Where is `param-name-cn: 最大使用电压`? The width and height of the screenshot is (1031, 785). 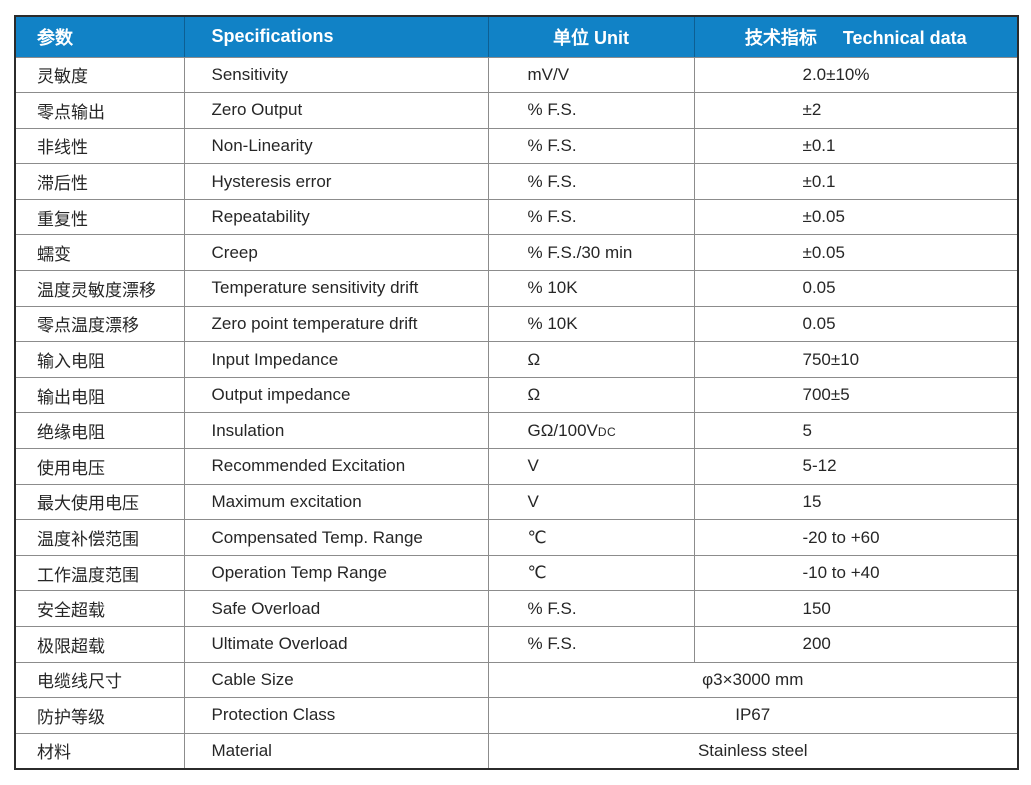
param-name-cn: 最大使用电压 is located at coordinates (100, 502).